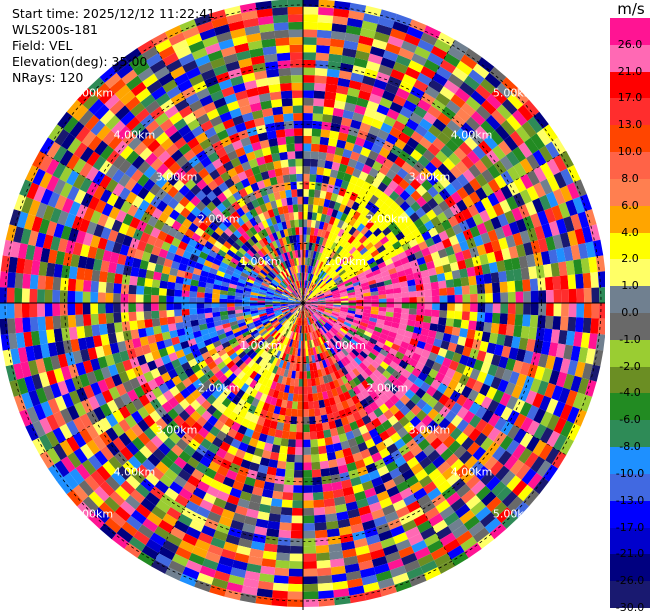 This screenshot has height=614, width=650. Describe the element at coordinates (630, 45) in the screenshot. I see `colorbar-tick-label: 26.0` at that location.